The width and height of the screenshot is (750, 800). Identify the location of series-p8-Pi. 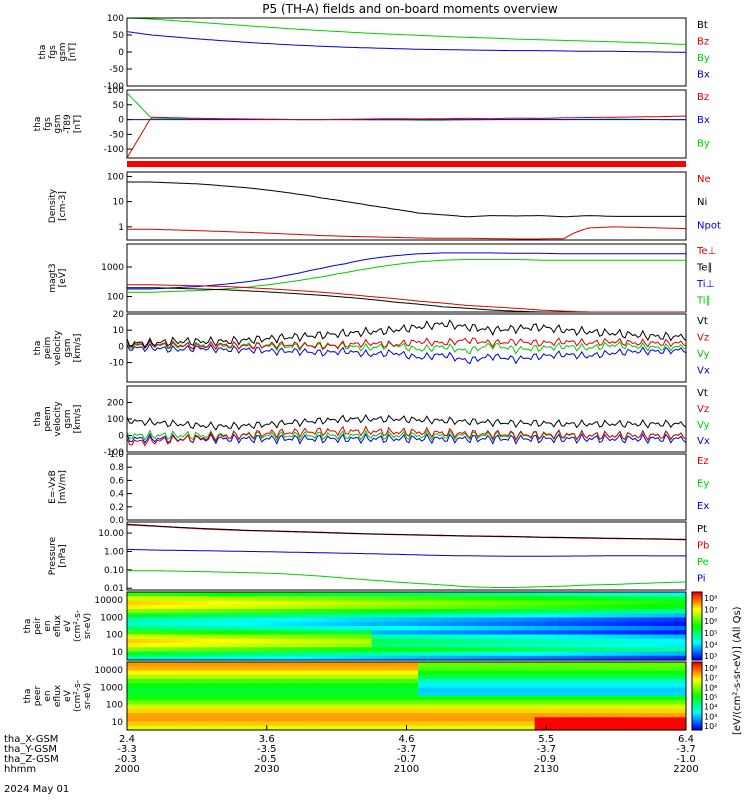
(406, 552).